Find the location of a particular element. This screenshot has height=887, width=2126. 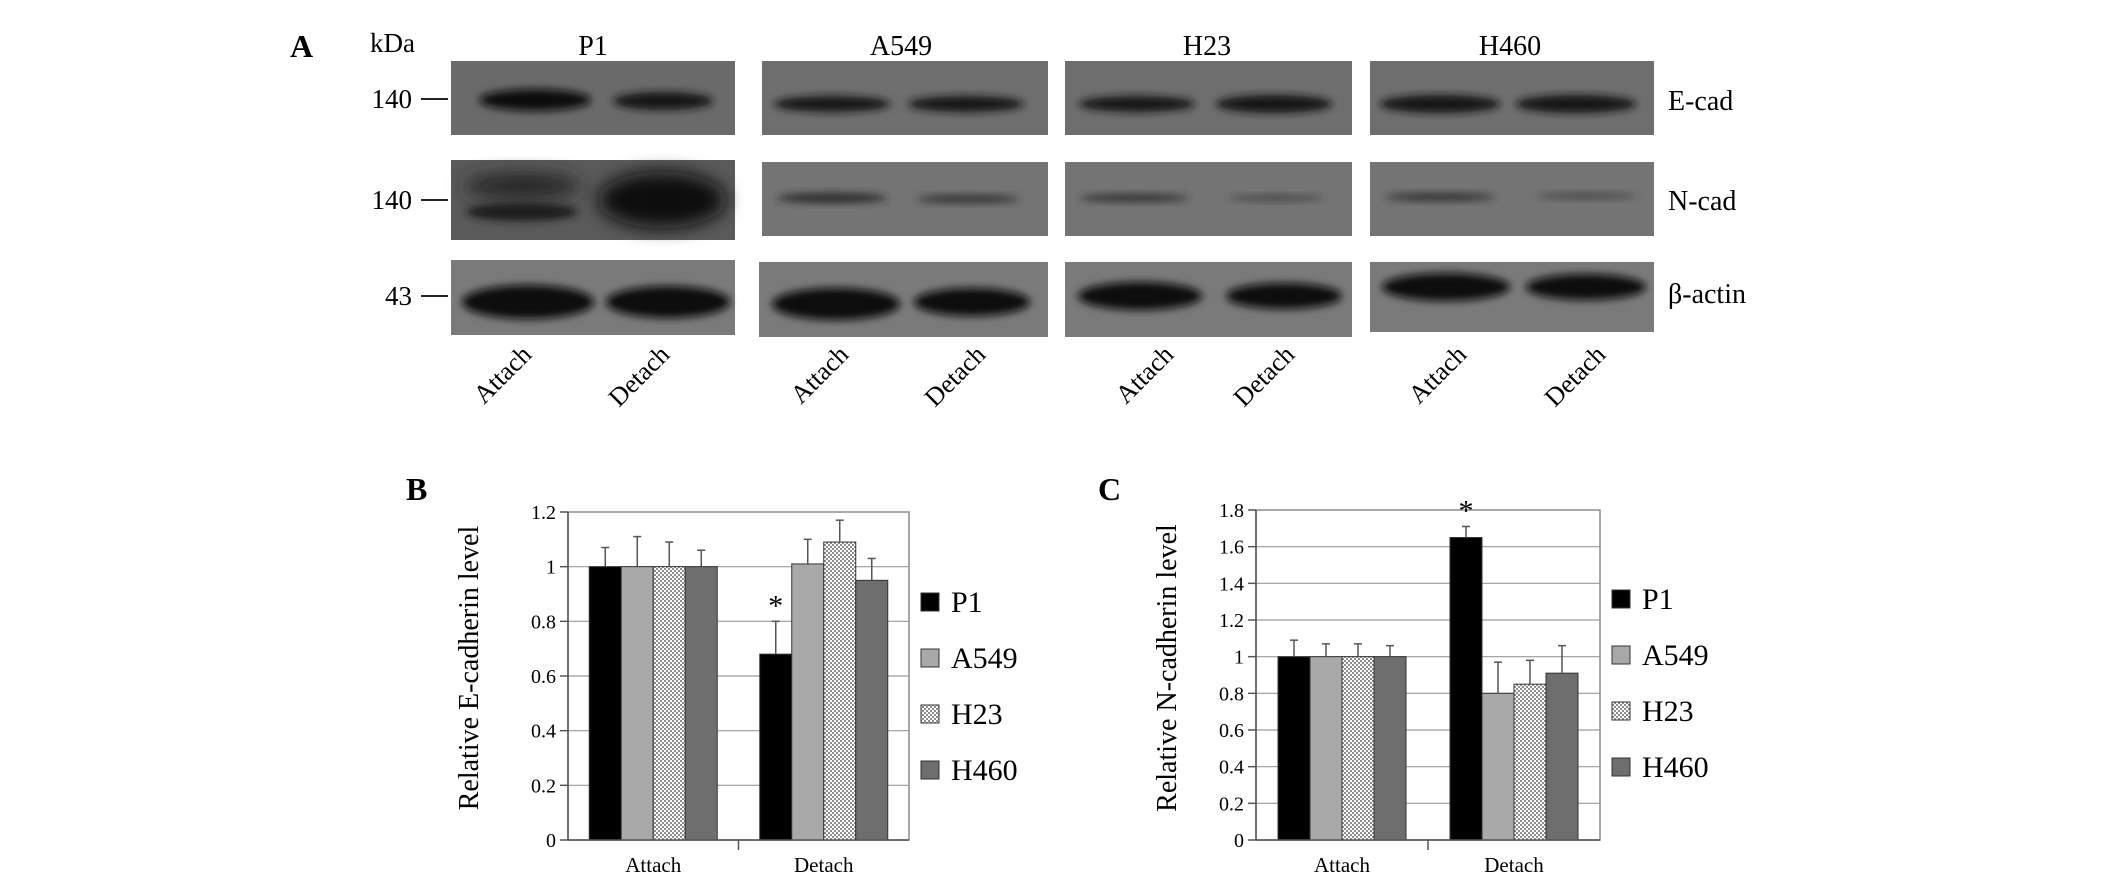

band-h23-attach-actin is located at coordinates (1140, 296).